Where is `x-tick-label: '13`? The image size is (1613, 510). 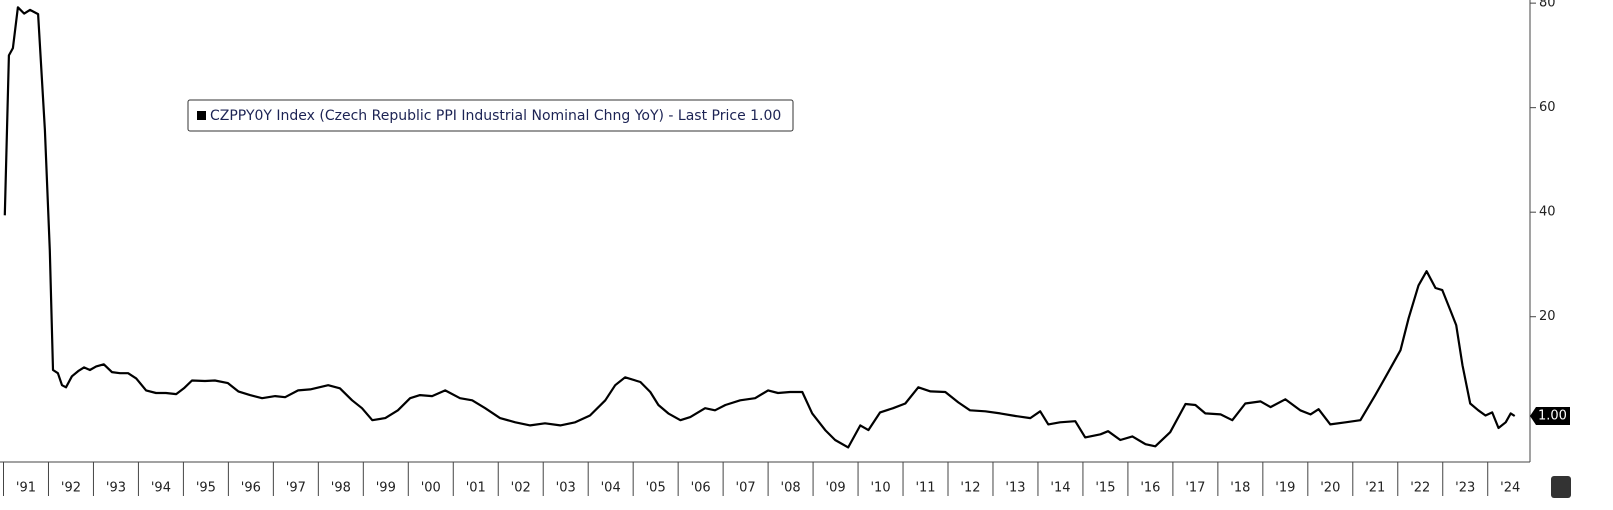 x-tick-label: '13 is located at coordinates (1015, 488).